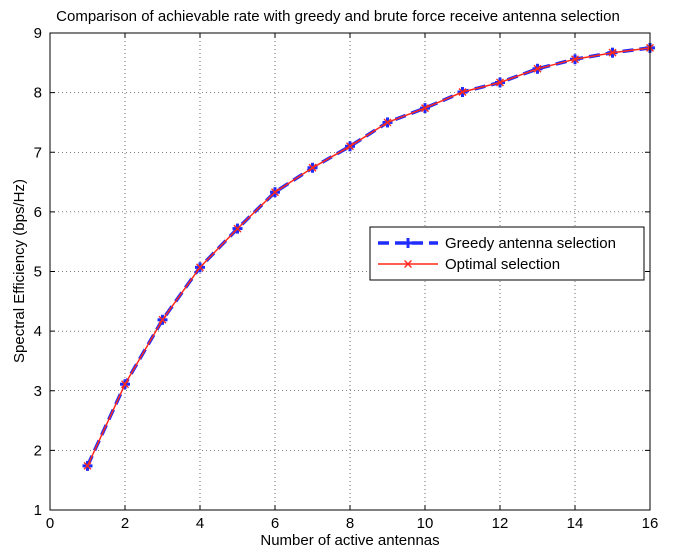  What do you see at coordinates (19, 271) in the screenshot?
I see `y-axis-title: Spectral Efficiency (bps/Hz)` at bounding box center [19, 271].